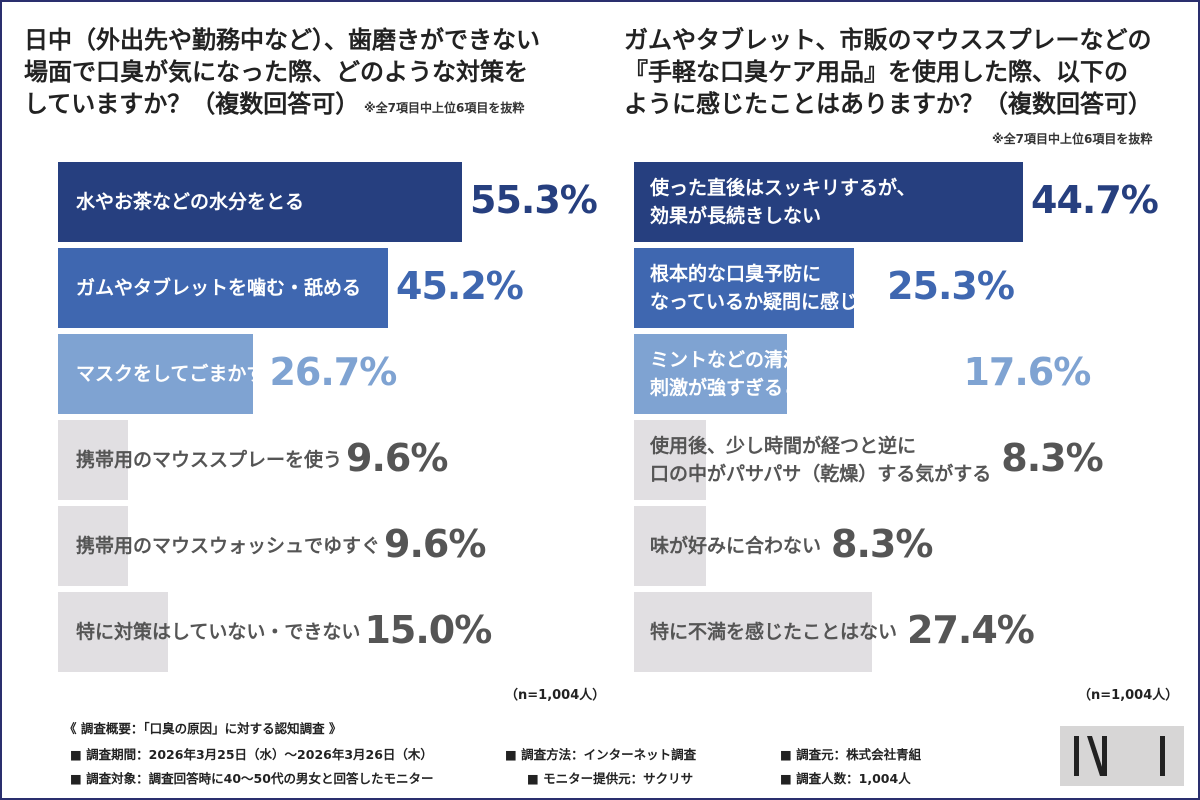 The width and height of the screenshot is (1200, 800). Describe the element at coordinates (444, 108) in the screenshot. I see `left-chart-note: ※全7項目中上位6項目を抜粋` at that location.